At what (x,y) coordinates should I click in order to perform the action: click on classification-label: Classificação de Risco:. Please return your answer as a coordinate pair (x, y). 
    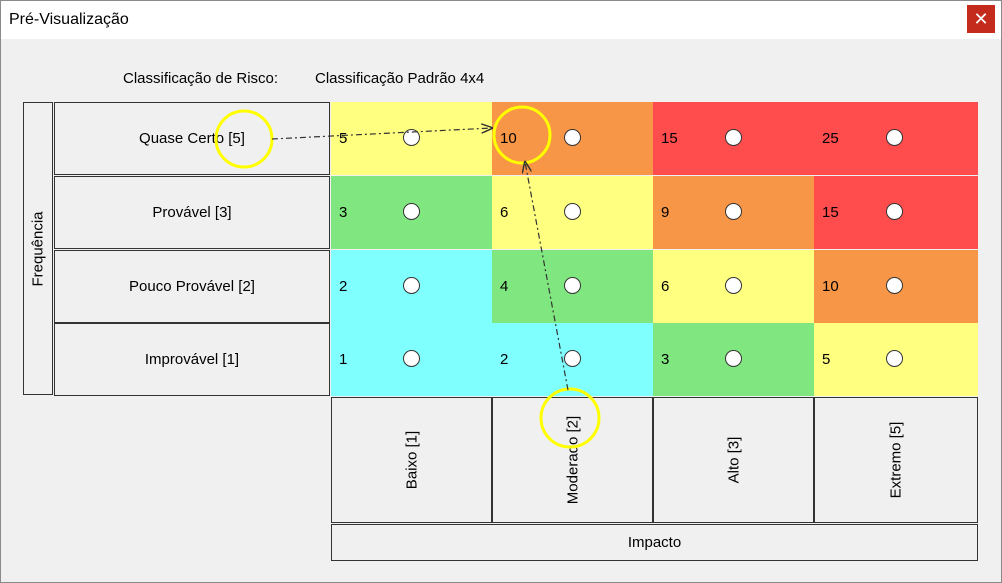
    Looking at the image, I should click on (201, 78).